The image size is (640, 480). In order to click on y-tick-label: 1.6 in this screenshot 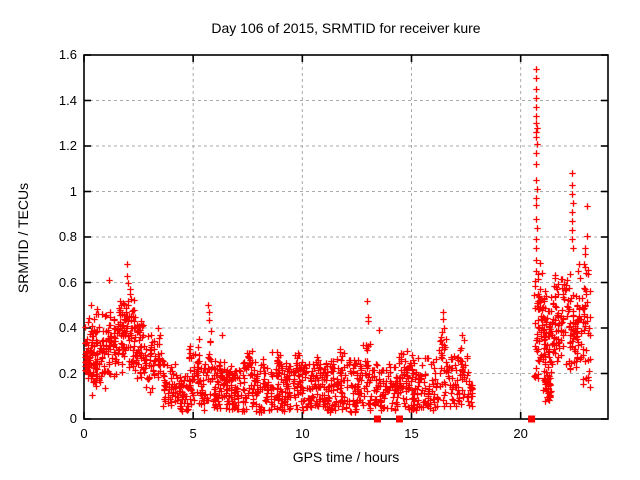, I will do `click(67, 54)`.